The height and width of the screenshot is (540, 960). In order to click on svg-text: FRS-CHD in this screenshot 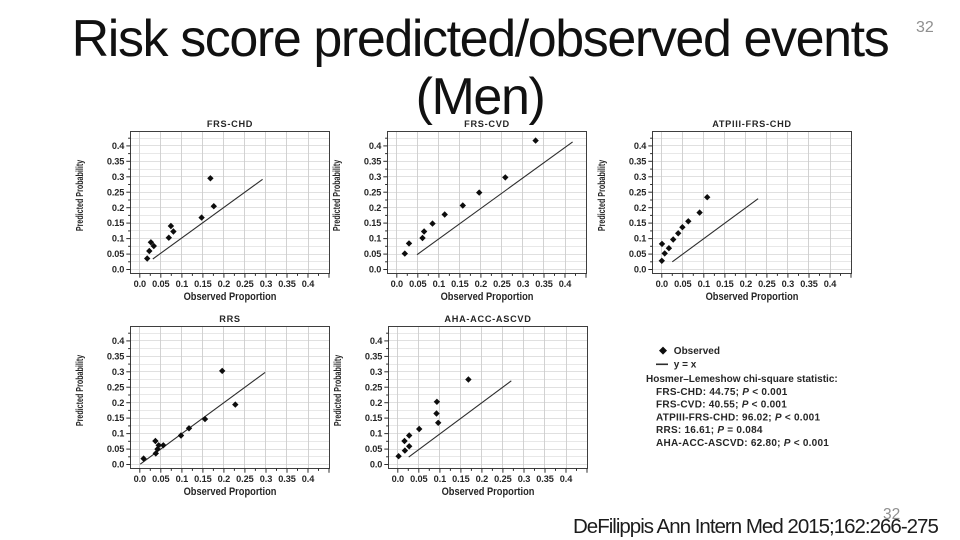, I will do `click(230, 124)`.